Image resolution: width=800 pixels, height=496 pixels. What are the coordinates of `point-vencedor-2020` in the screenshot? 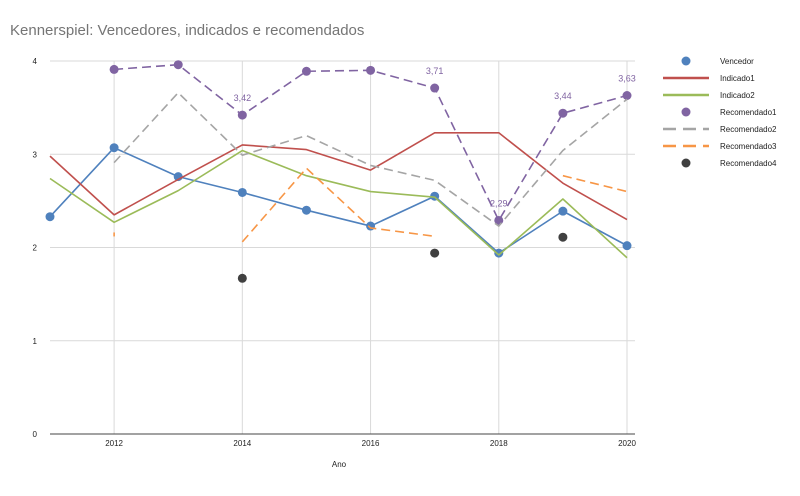 It's located at (627, 246).